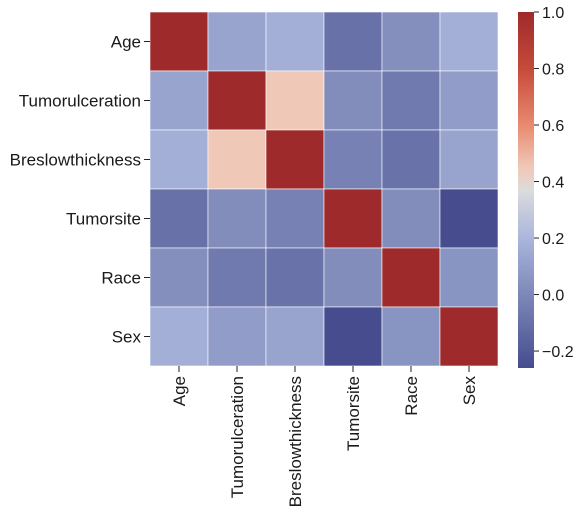 The width and height of the screenshot is (578, 517). I want to click on column-label-sex: Sex, so click(469, 391).